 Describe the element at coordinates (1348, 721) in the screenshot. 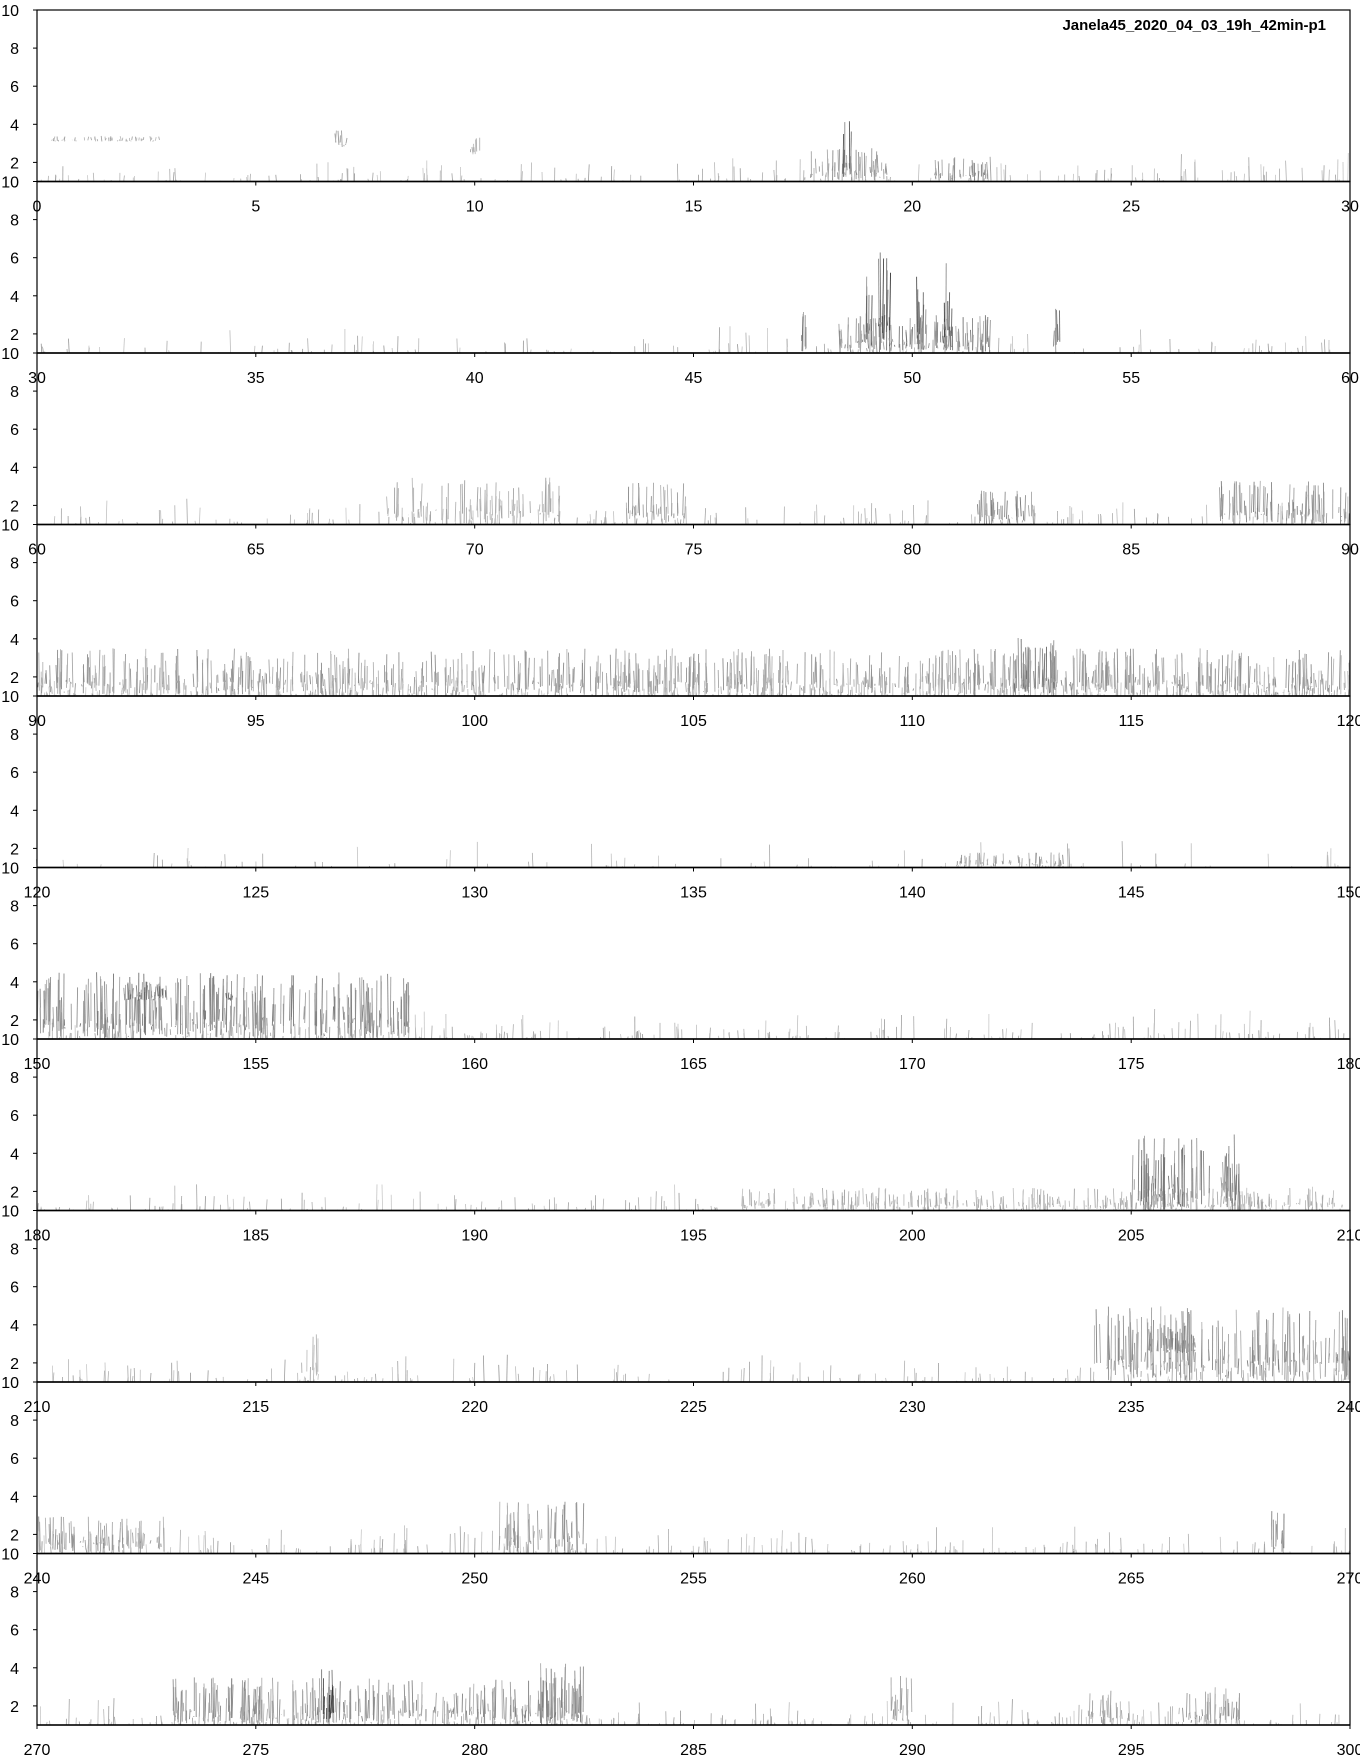

I see `x-tick-label: 120` at that location.